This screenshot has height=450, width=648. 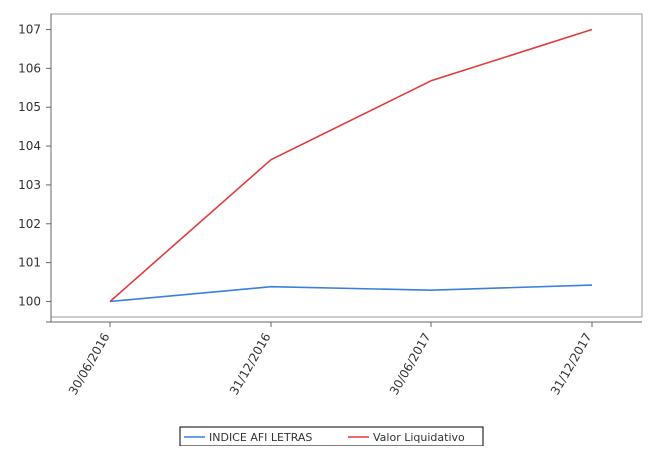 What do you see at coordinates (29, 146) in the screenshot?
I see `y-tick-label: 104` at bounding box center [29, 146].